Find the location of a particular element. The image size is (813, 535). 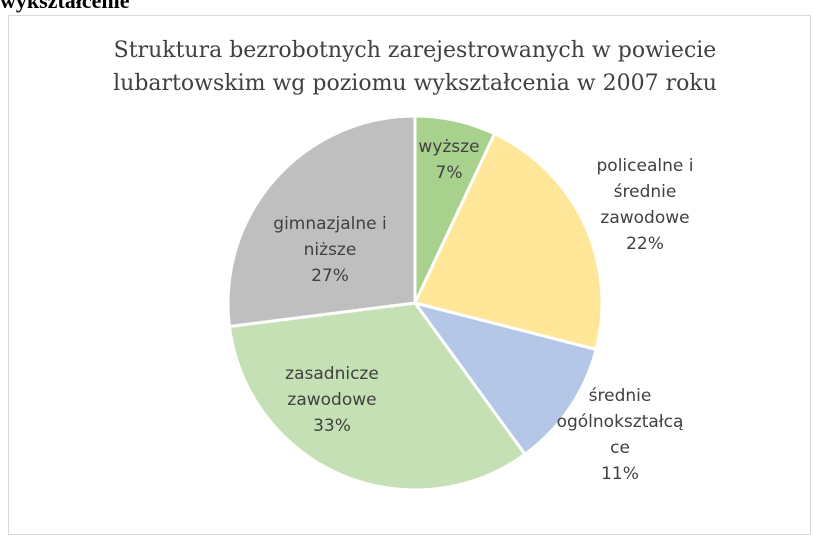

category-label: średnie ogólnokształcące is located at coordinates (620, 422).